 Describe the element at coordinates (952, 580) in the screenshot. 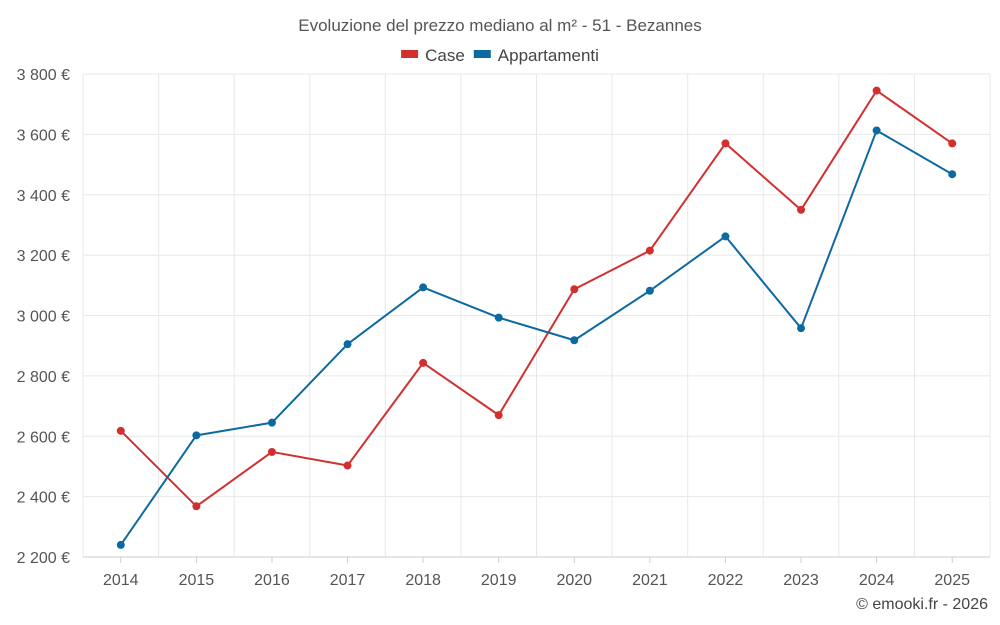

I see `x-tick-label: 2025` at that location.